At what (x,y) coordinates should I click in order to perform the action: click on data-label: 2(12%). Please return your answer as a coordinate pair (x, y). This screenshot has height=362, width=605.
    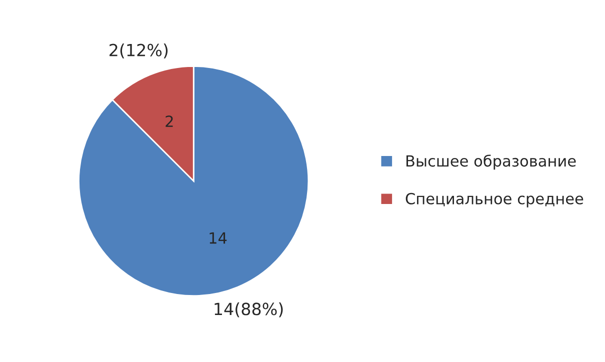
    Looking at the image, I should click on (139, 51).